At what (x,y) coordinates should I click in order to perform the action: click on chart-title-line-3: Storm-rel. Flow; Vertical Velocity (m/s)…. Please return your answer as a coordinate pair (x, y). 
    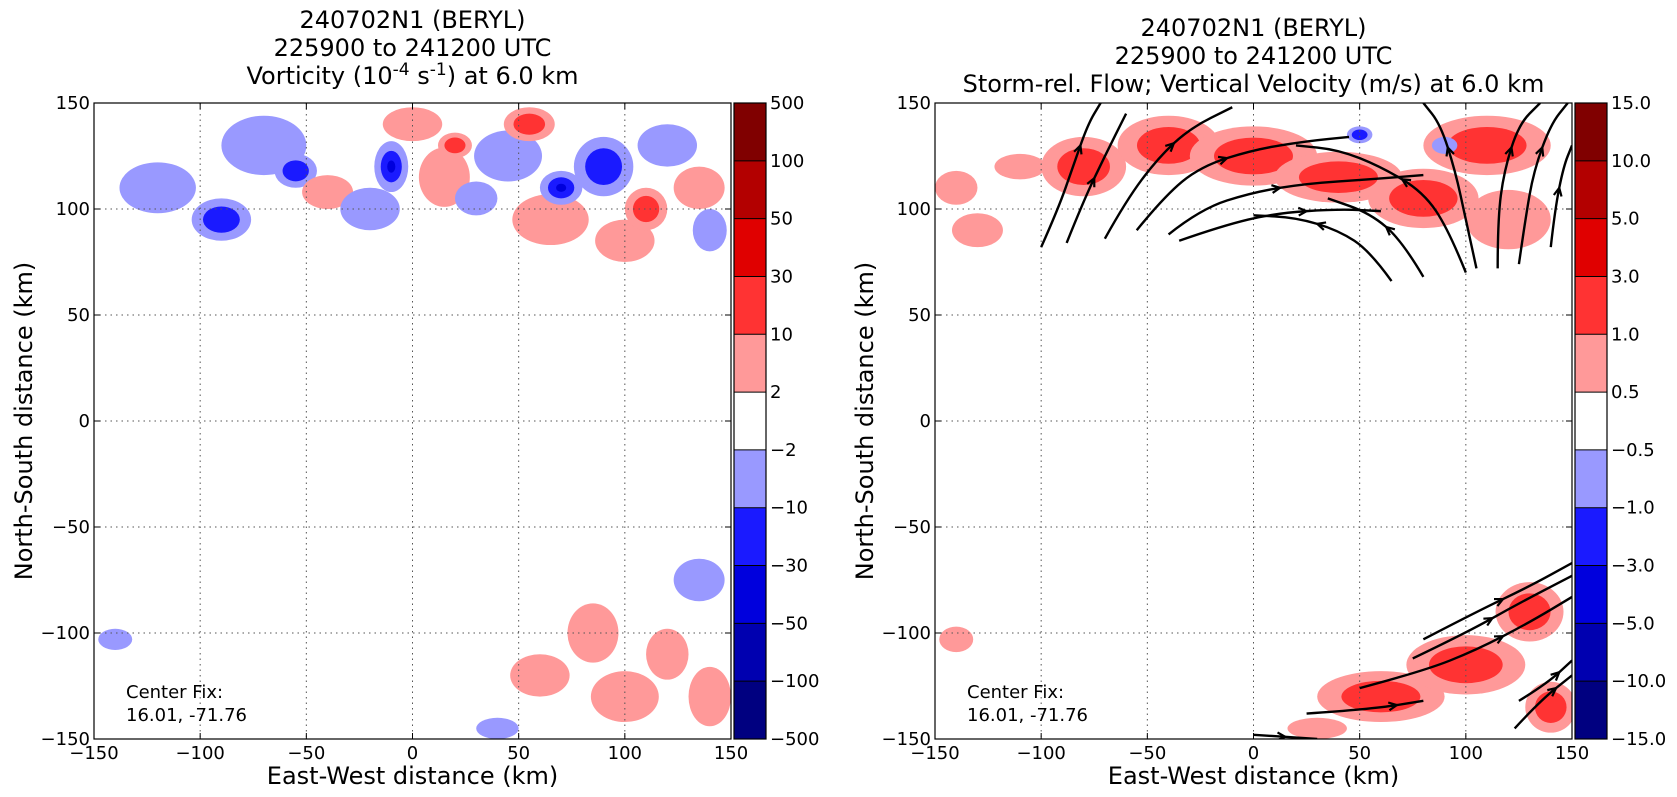
    Looking at the image, I should click on (1254, 84).